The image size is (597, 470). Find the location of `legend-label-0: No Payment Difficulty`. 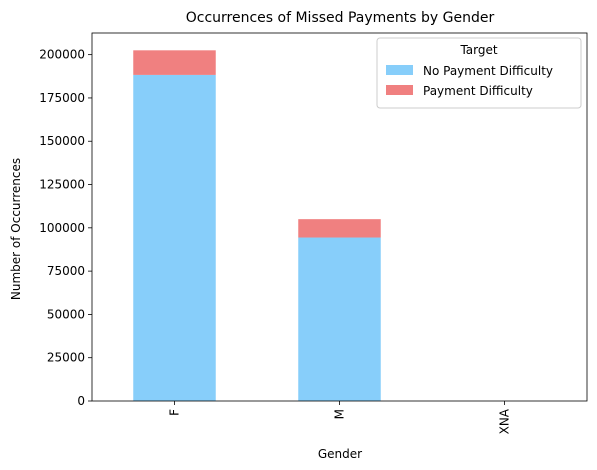

legend-label-0: No Payment Difficulty is located at coordinates (488, 71).